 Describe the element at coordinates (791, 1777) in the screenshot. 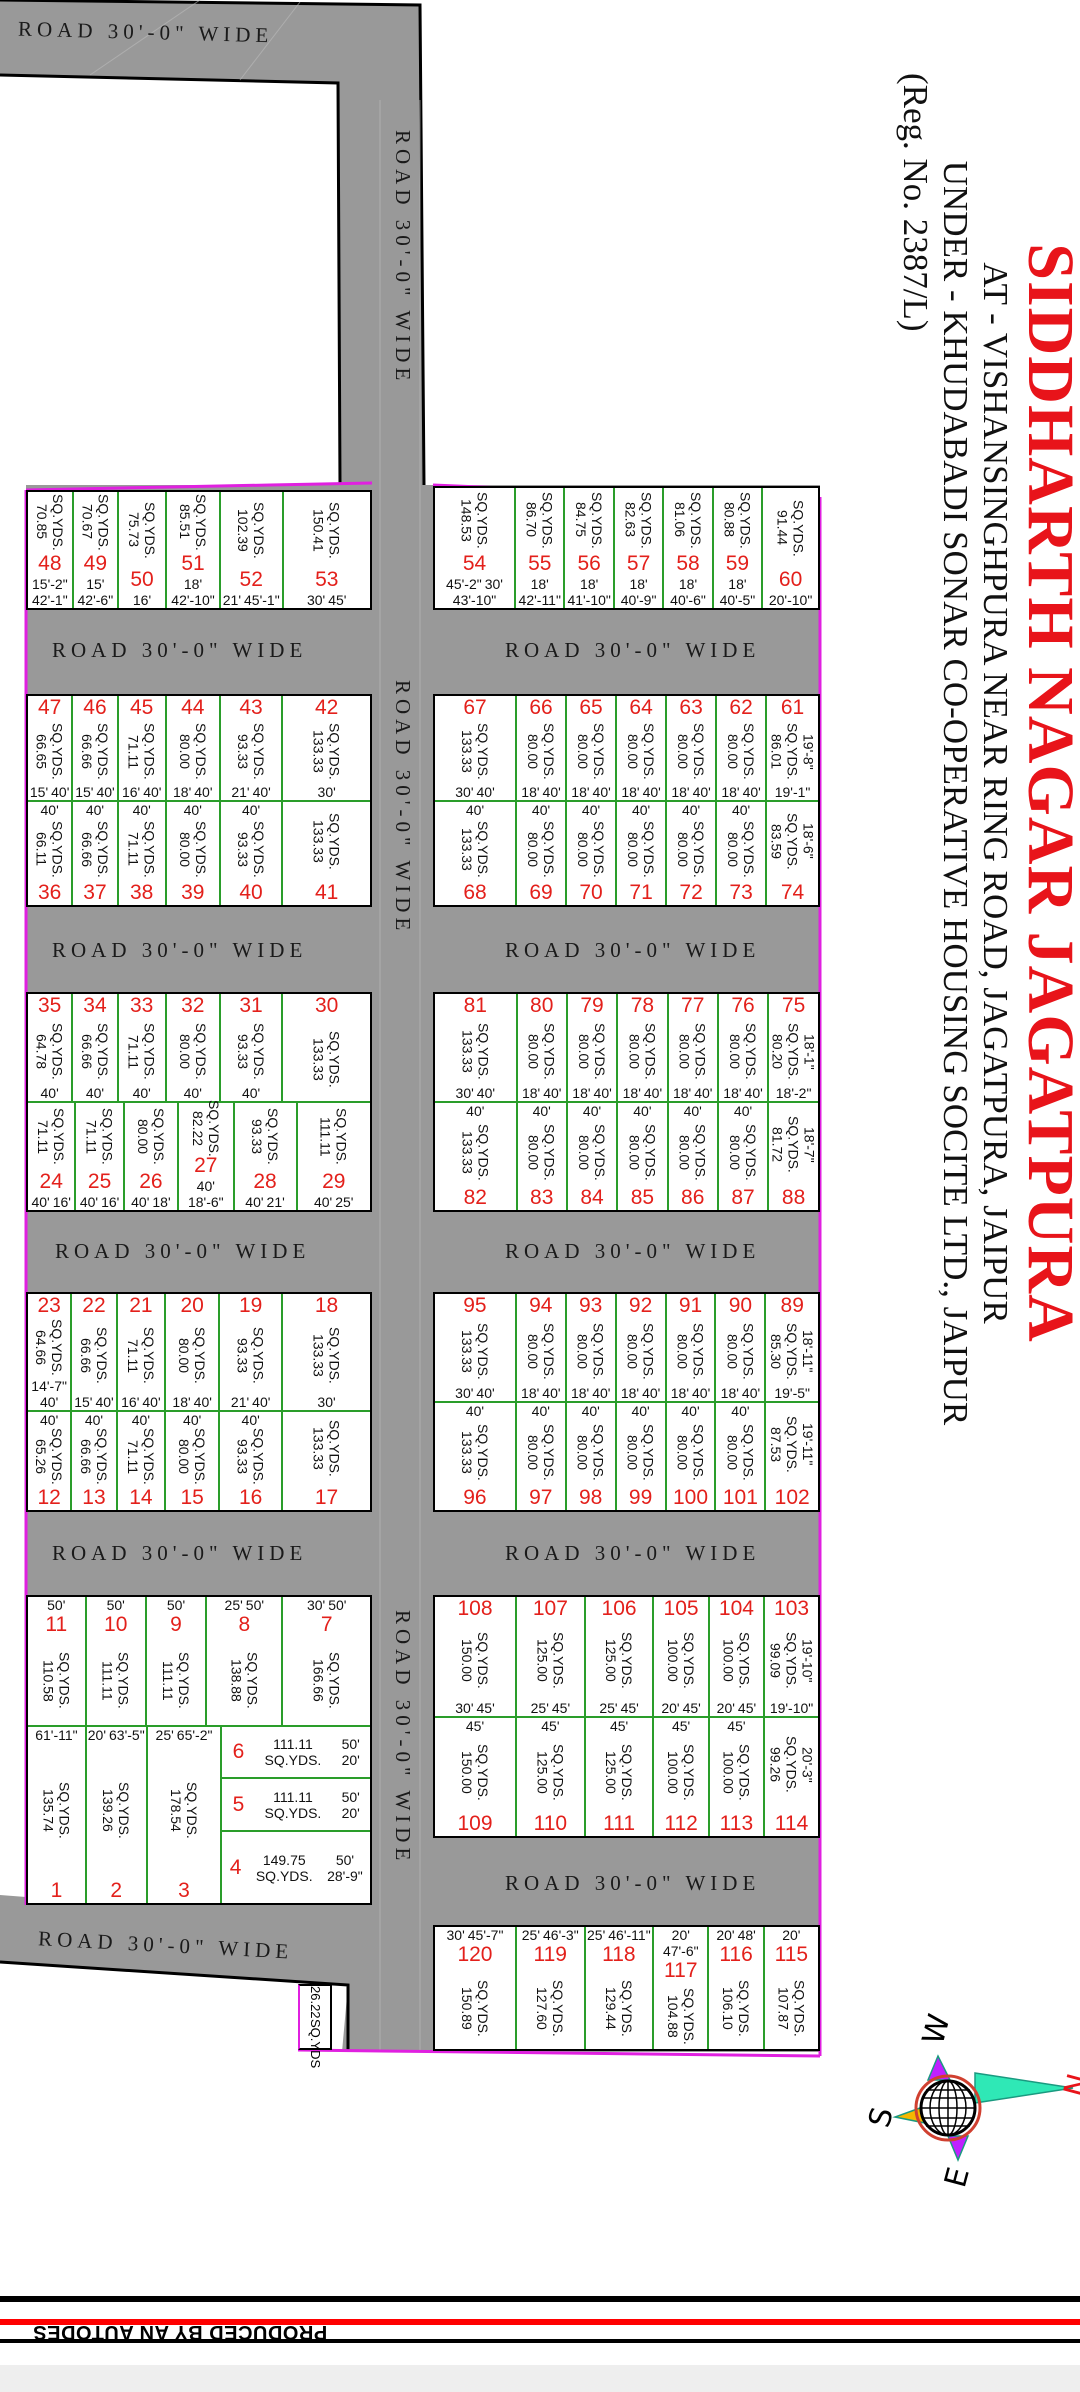

I see `plot-114: 99.26 SQ.YDS. 20'-3" 114` at that location.